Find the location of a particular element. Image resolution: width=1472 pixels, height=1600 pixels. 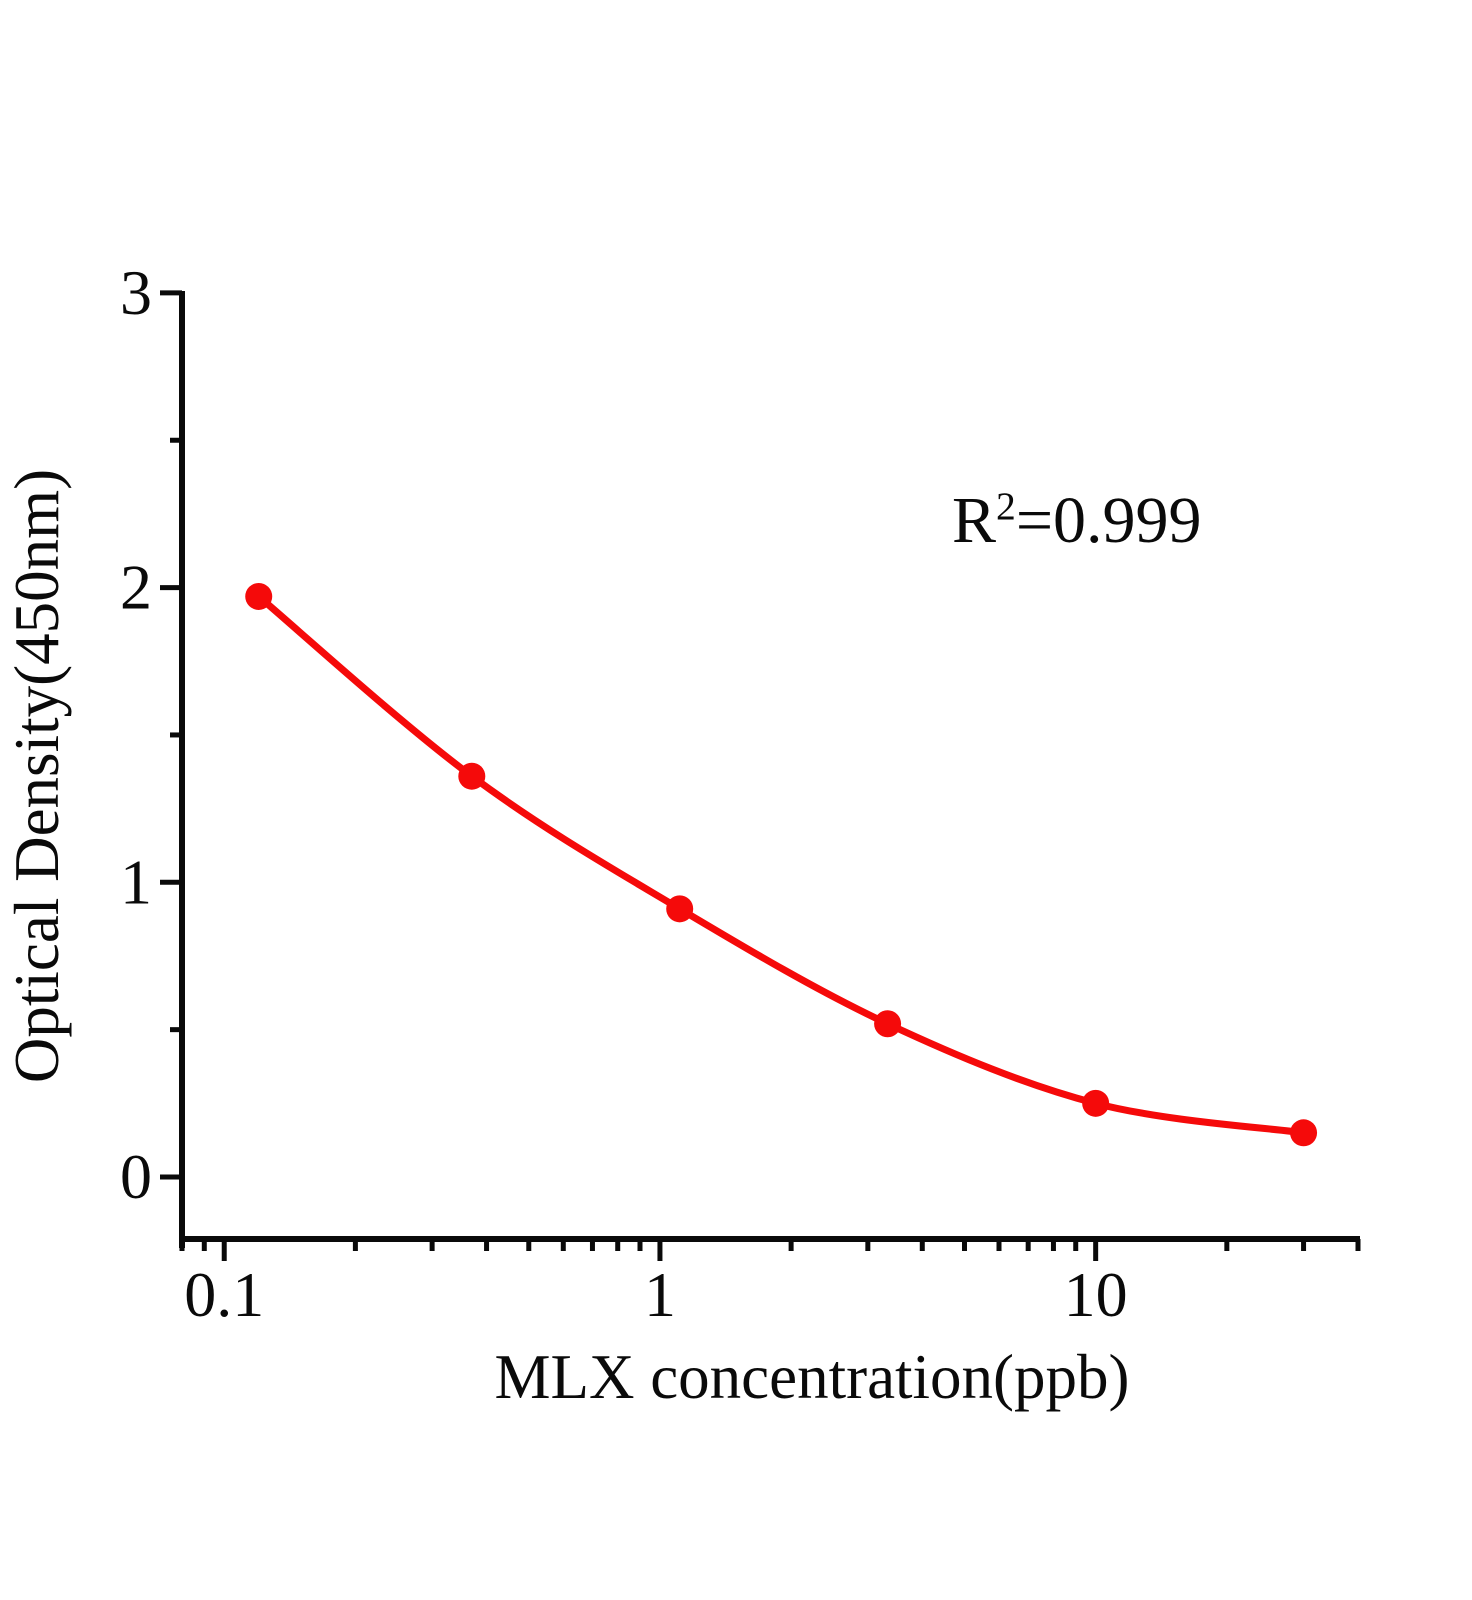

y-tick-label: 1 is located at coordinates (136, 881).